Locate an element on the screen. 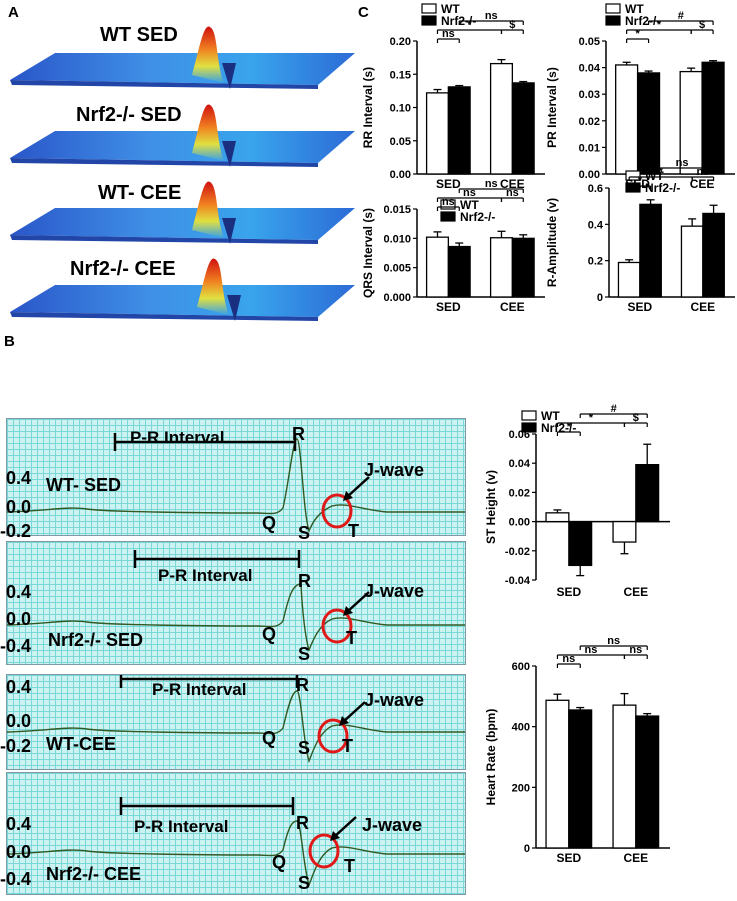 This screenshot has width=737, height=901. ecg0-t-label: T is located at coordinates (353, 531).